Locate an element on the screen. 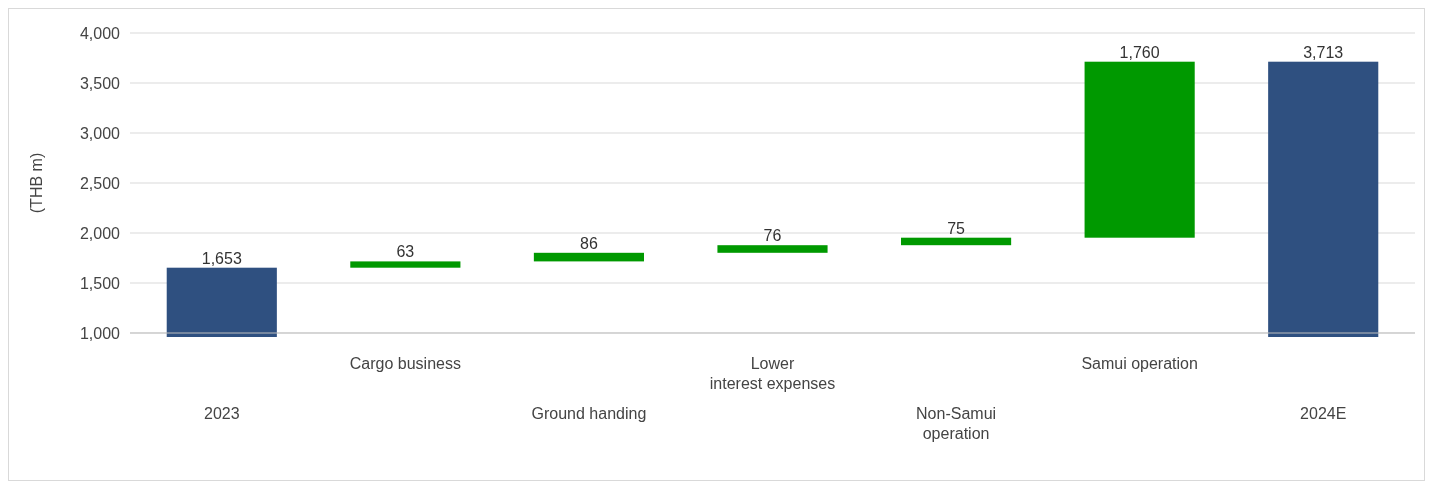 This screenshot has width=1433, height=481. data-label: 75 is located at coordinates (956, 228).